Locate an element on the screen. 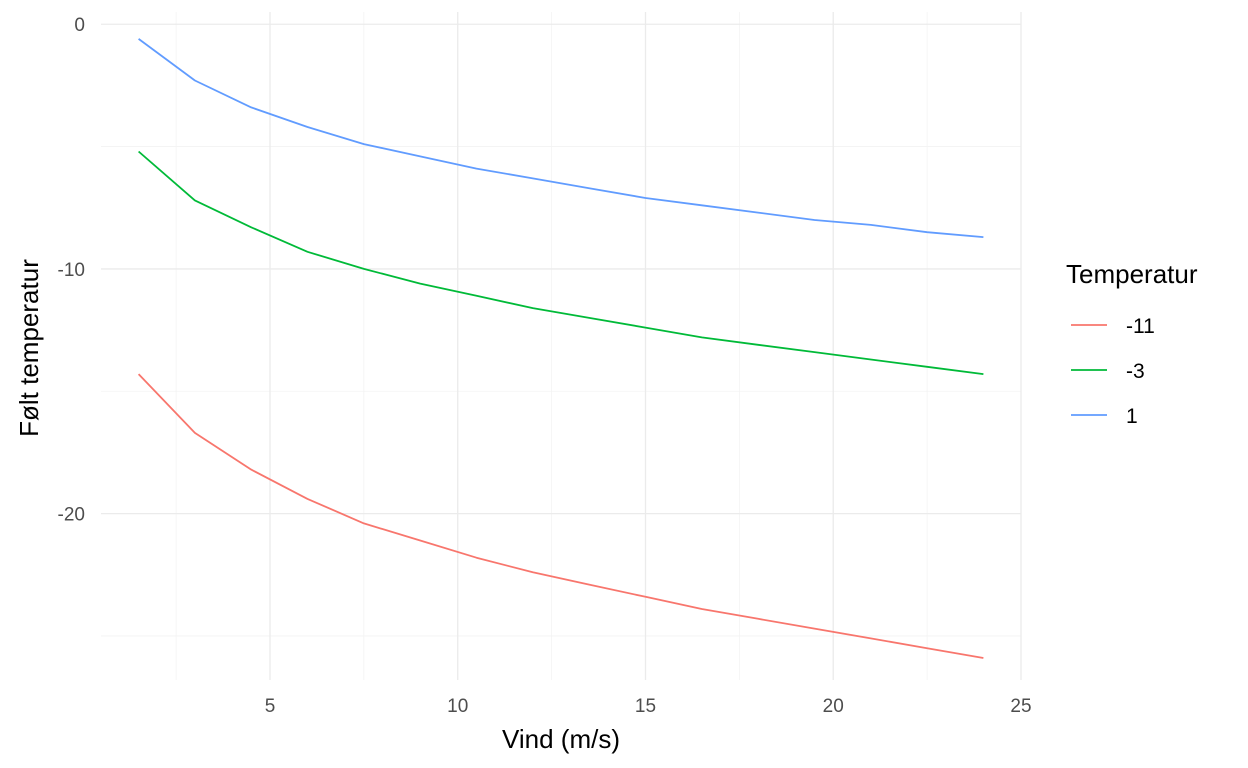 This screenshot has height=768, width=1248. legend: Temperatur -11 -3 1 is located at coordinates (1132, 343).